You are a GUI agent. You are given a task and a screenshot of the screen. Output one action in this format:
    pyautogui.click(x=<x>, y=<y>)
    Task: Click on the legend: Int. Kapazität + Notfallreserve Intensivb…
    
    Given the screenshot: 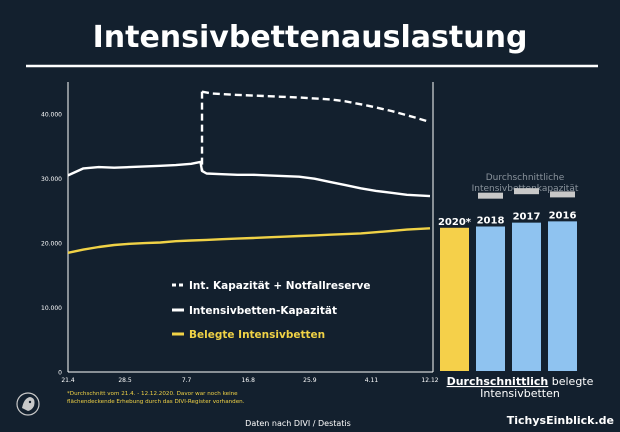 What is the action you would take?
    pyautogui.click(x=271, y=310)
    